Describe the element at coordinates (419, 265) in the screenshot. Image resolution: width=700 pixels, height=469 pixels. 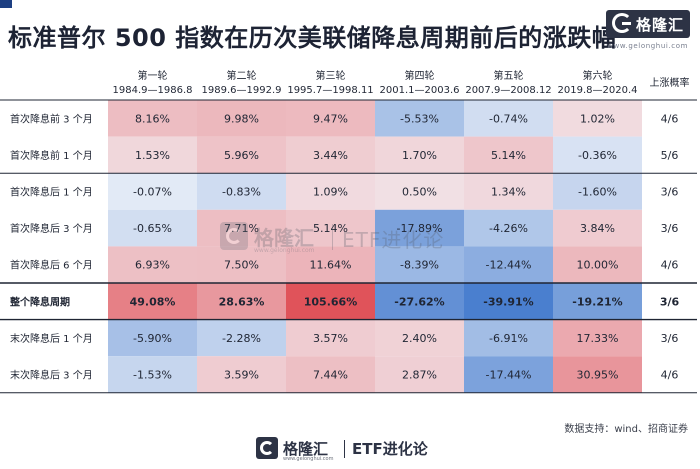
I see `cell-value-label: -8.39%` at that location.